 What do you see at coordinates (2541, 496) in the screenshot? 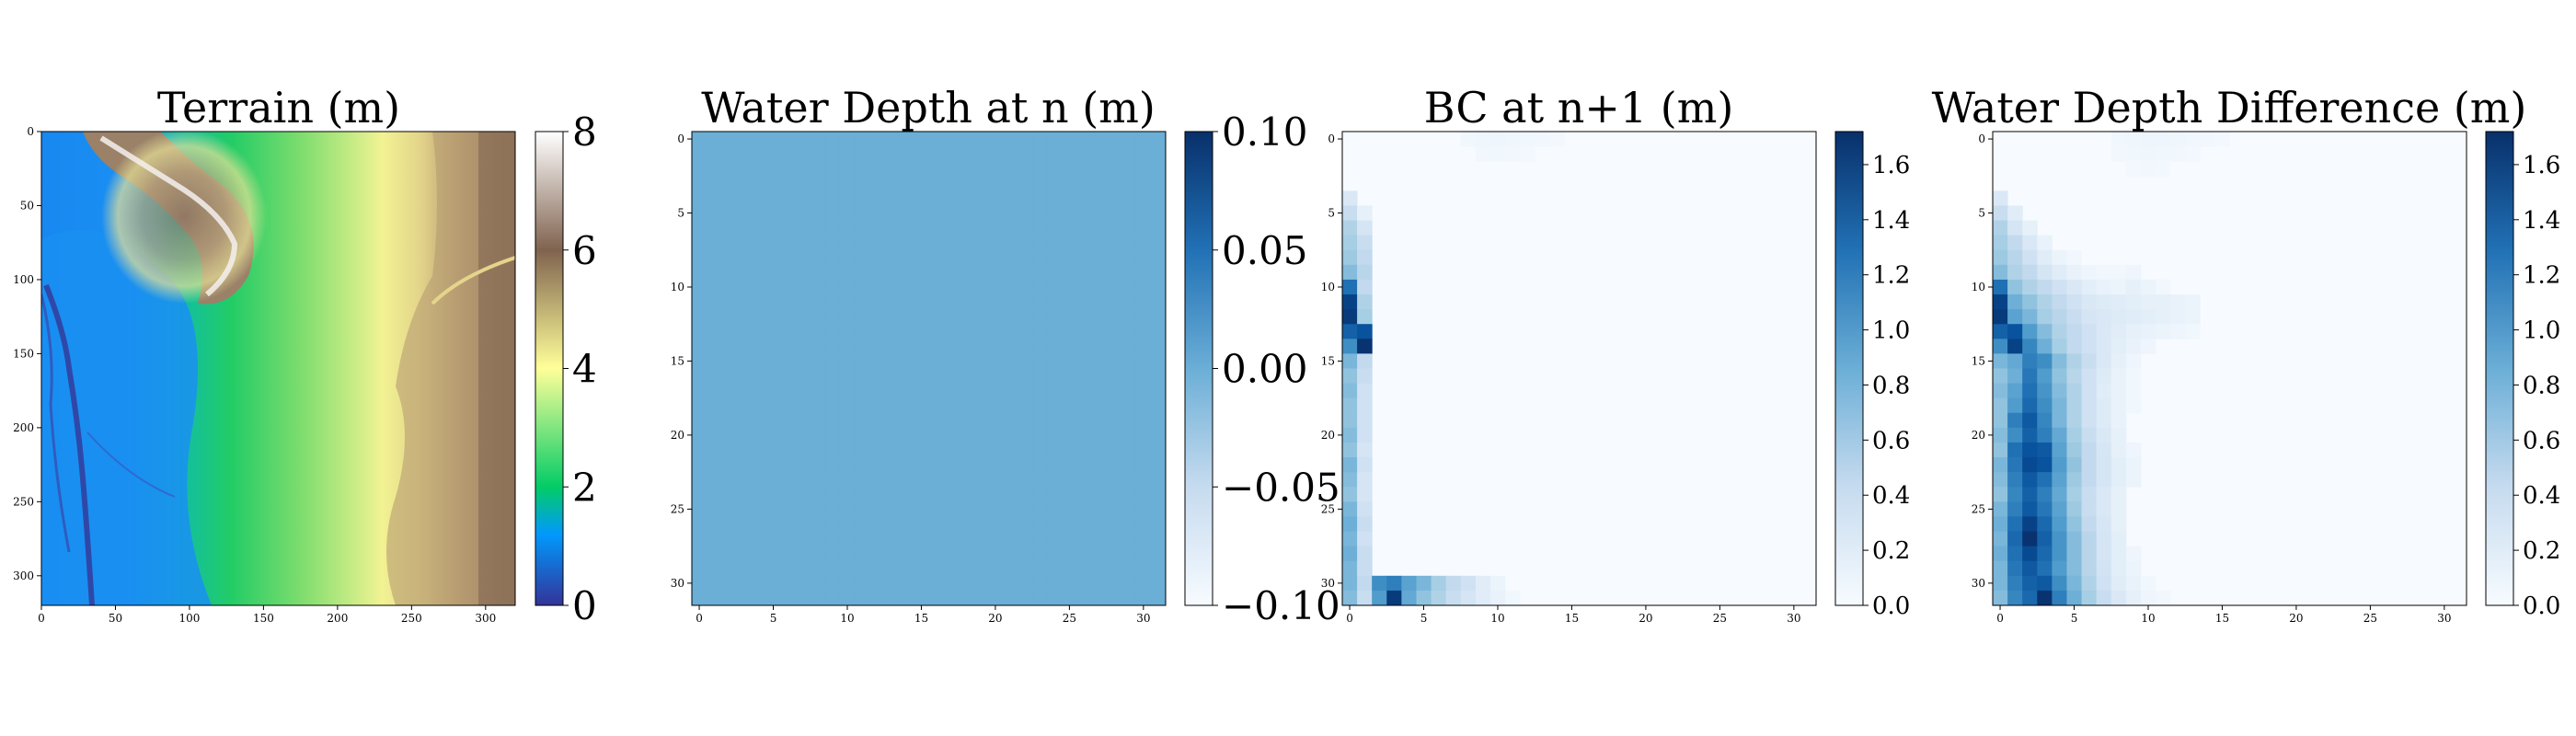
I see `difference-colorbar-tick-label: 0.4` at bounding box center [2541, 496].